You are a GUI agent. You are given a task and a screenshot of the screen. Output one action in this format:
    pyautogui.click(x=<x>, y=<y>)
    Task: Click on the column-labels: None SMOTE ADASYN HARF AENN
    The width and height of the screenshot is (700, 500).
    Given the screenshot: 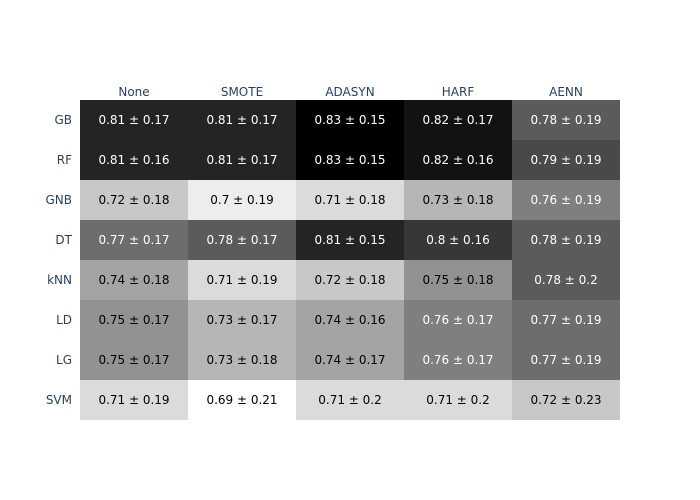 What is the action you would take?
    pyautogui.click(x=350, y=92)
    